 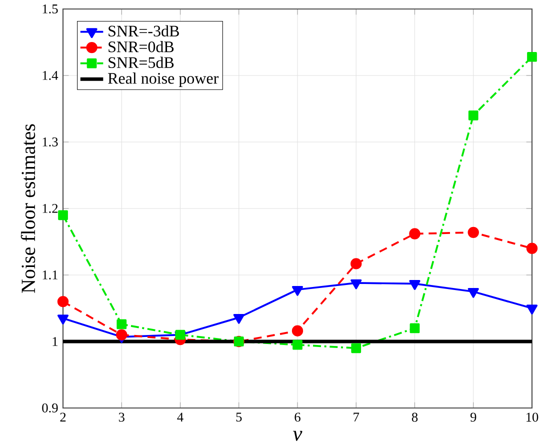 I want to click on legend-label: SNR=-3dB, so click(x=143, y=30).